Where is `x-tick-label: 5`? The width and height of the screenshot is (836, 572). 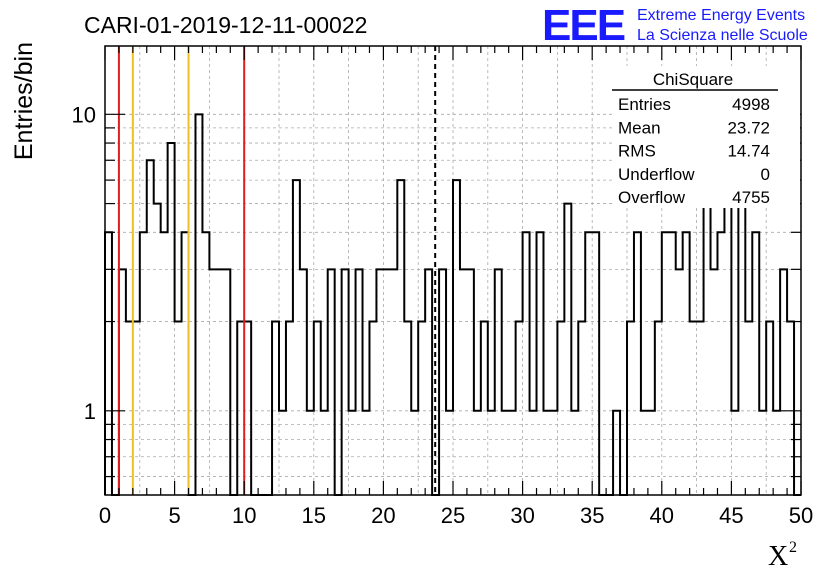 x-tick-label: 5 is located at coordinates (174, 515).